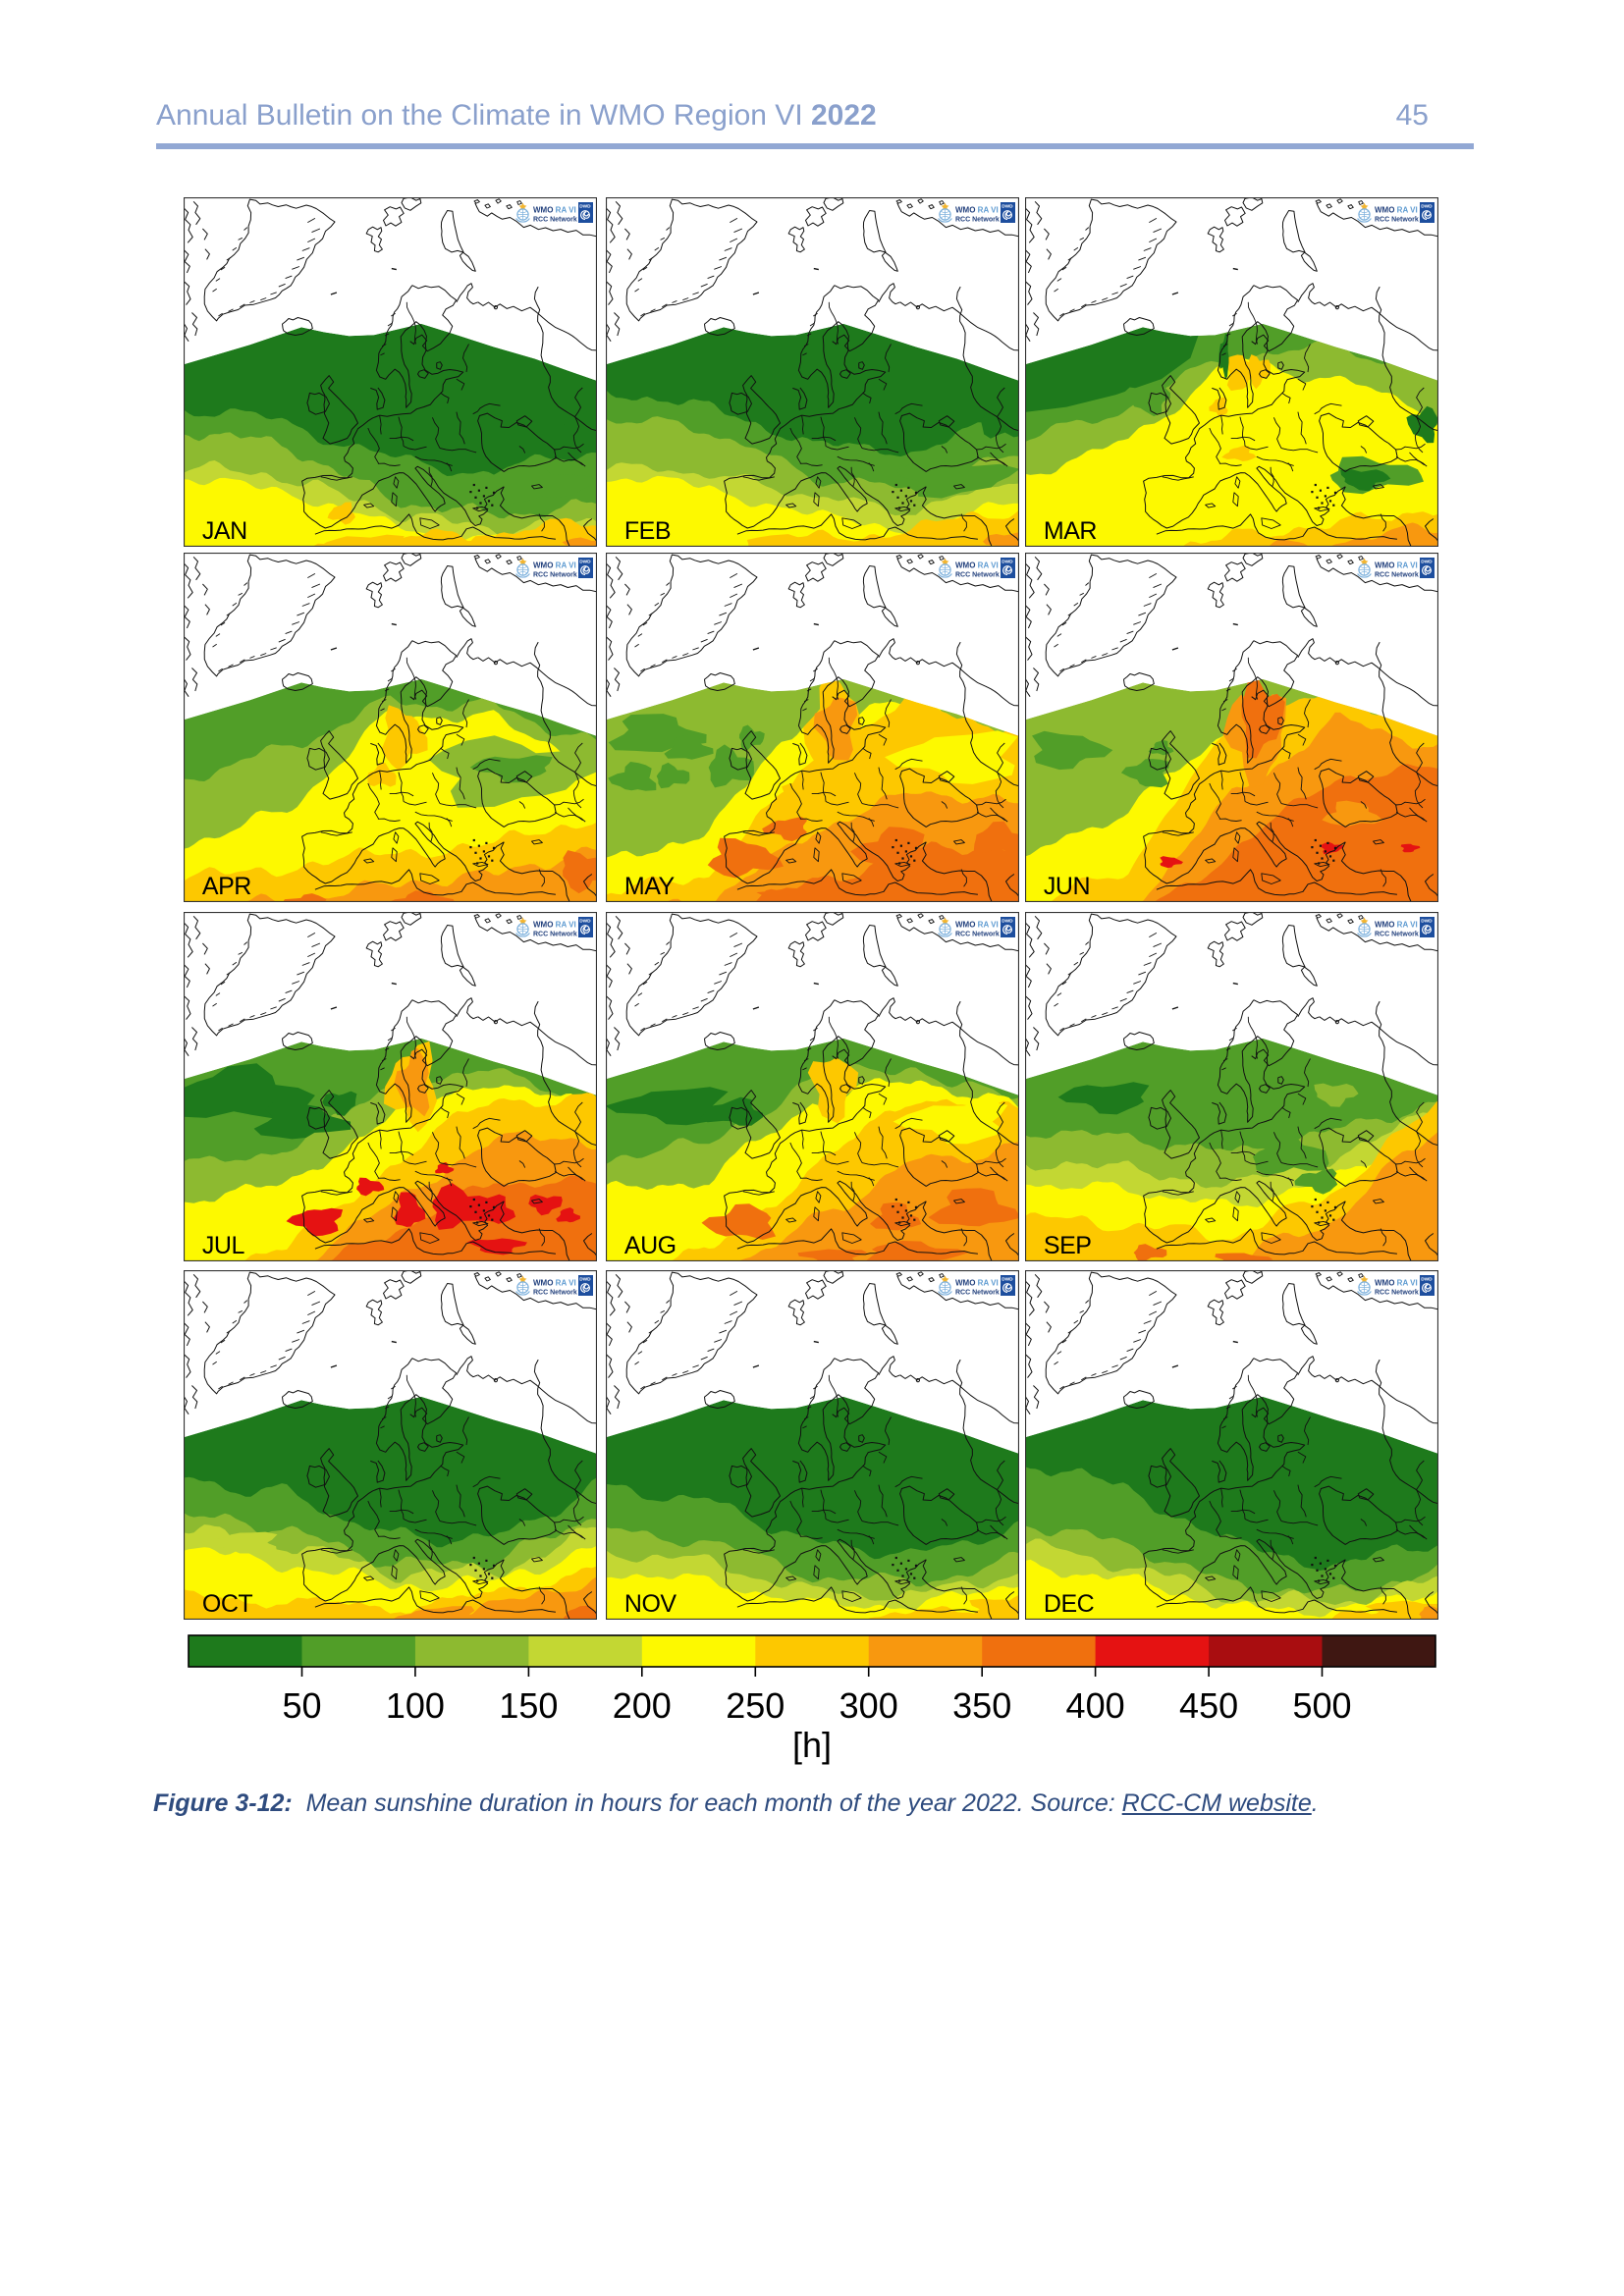 The height and width of the screenshot is (2296, 1624). I want to click on svg-text: JUL, so click(223, 1245).